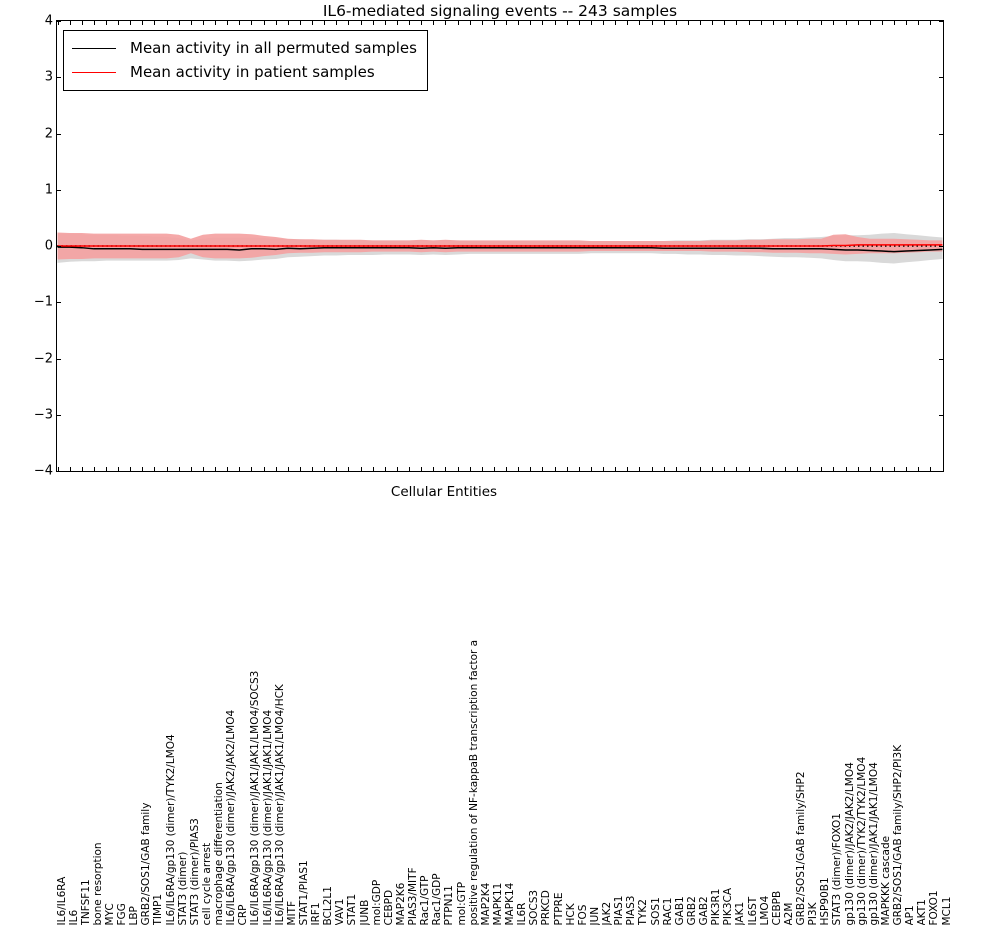 This screenshot has width=1000, height=925. Describe the element at coordinates (327, 905) in the screenshot. I see `x-category-label: BCL2L1` at that location.